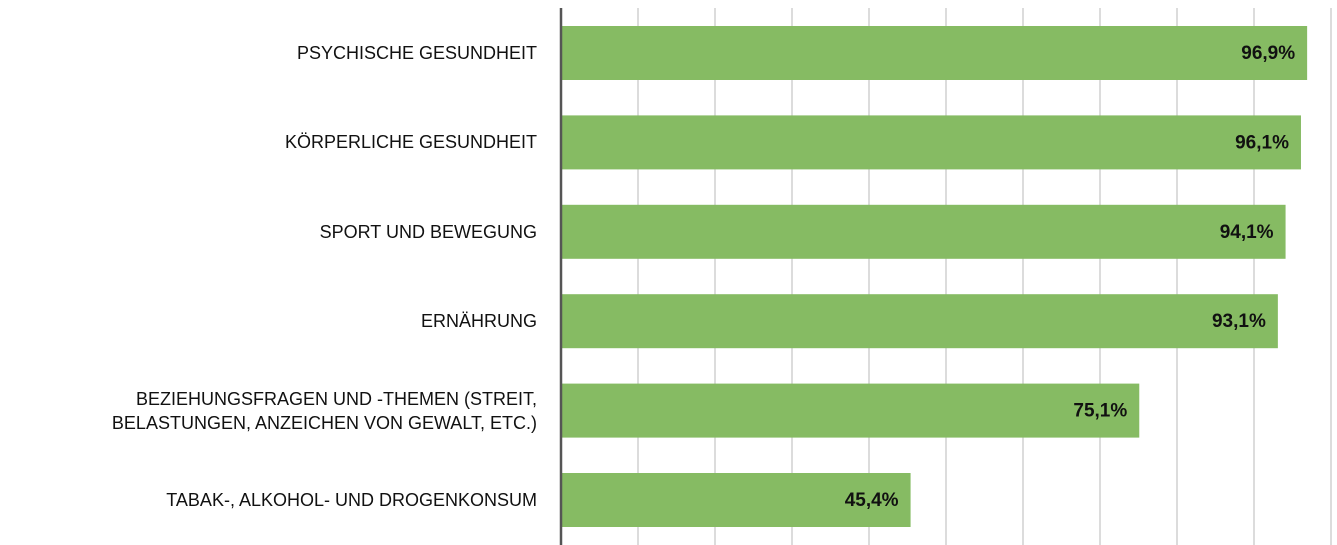 The image size is (1337, 545). Describe the element at coordinates (872, 500) in the screenshot. I see `value-label: 45,4%` at that location.